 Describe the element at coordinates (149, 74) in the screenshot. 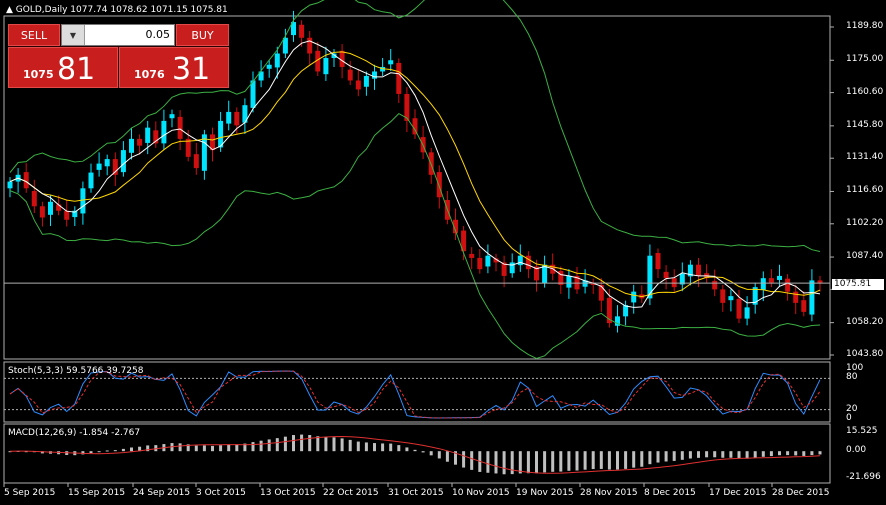

I see `buy-price-prefix: 1076` at that location.